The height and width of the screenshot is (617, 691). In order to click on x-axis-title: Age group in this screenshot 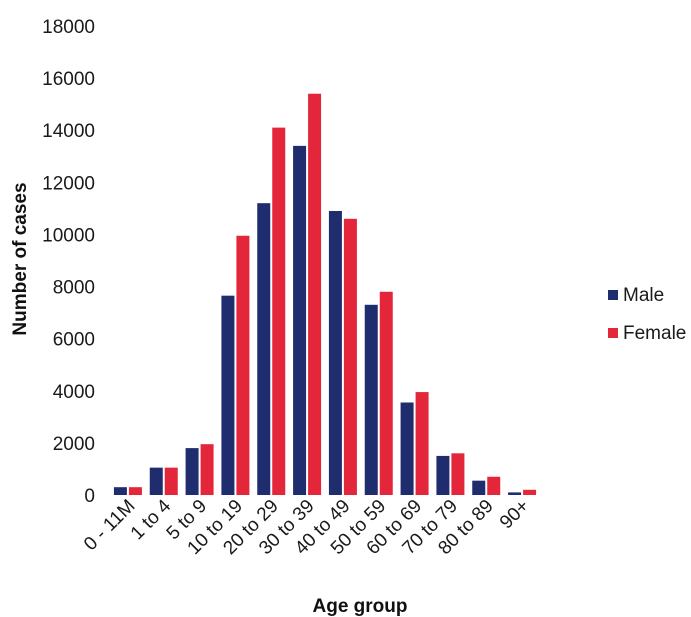, I will do `click(360, 606)`.